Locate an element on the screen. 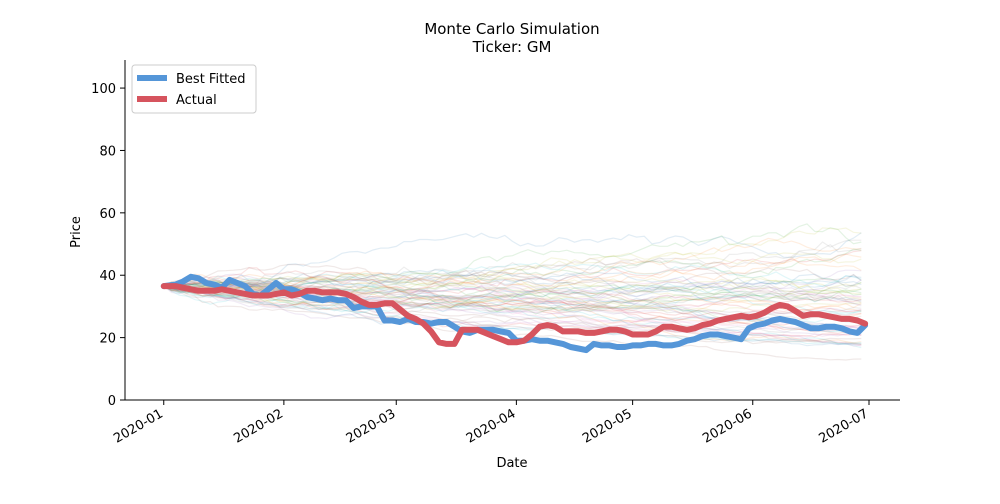 This screenshot has width=1000, height=504. legend-label-best-fitted: Best Fitted is located at coordinates (211, 79).